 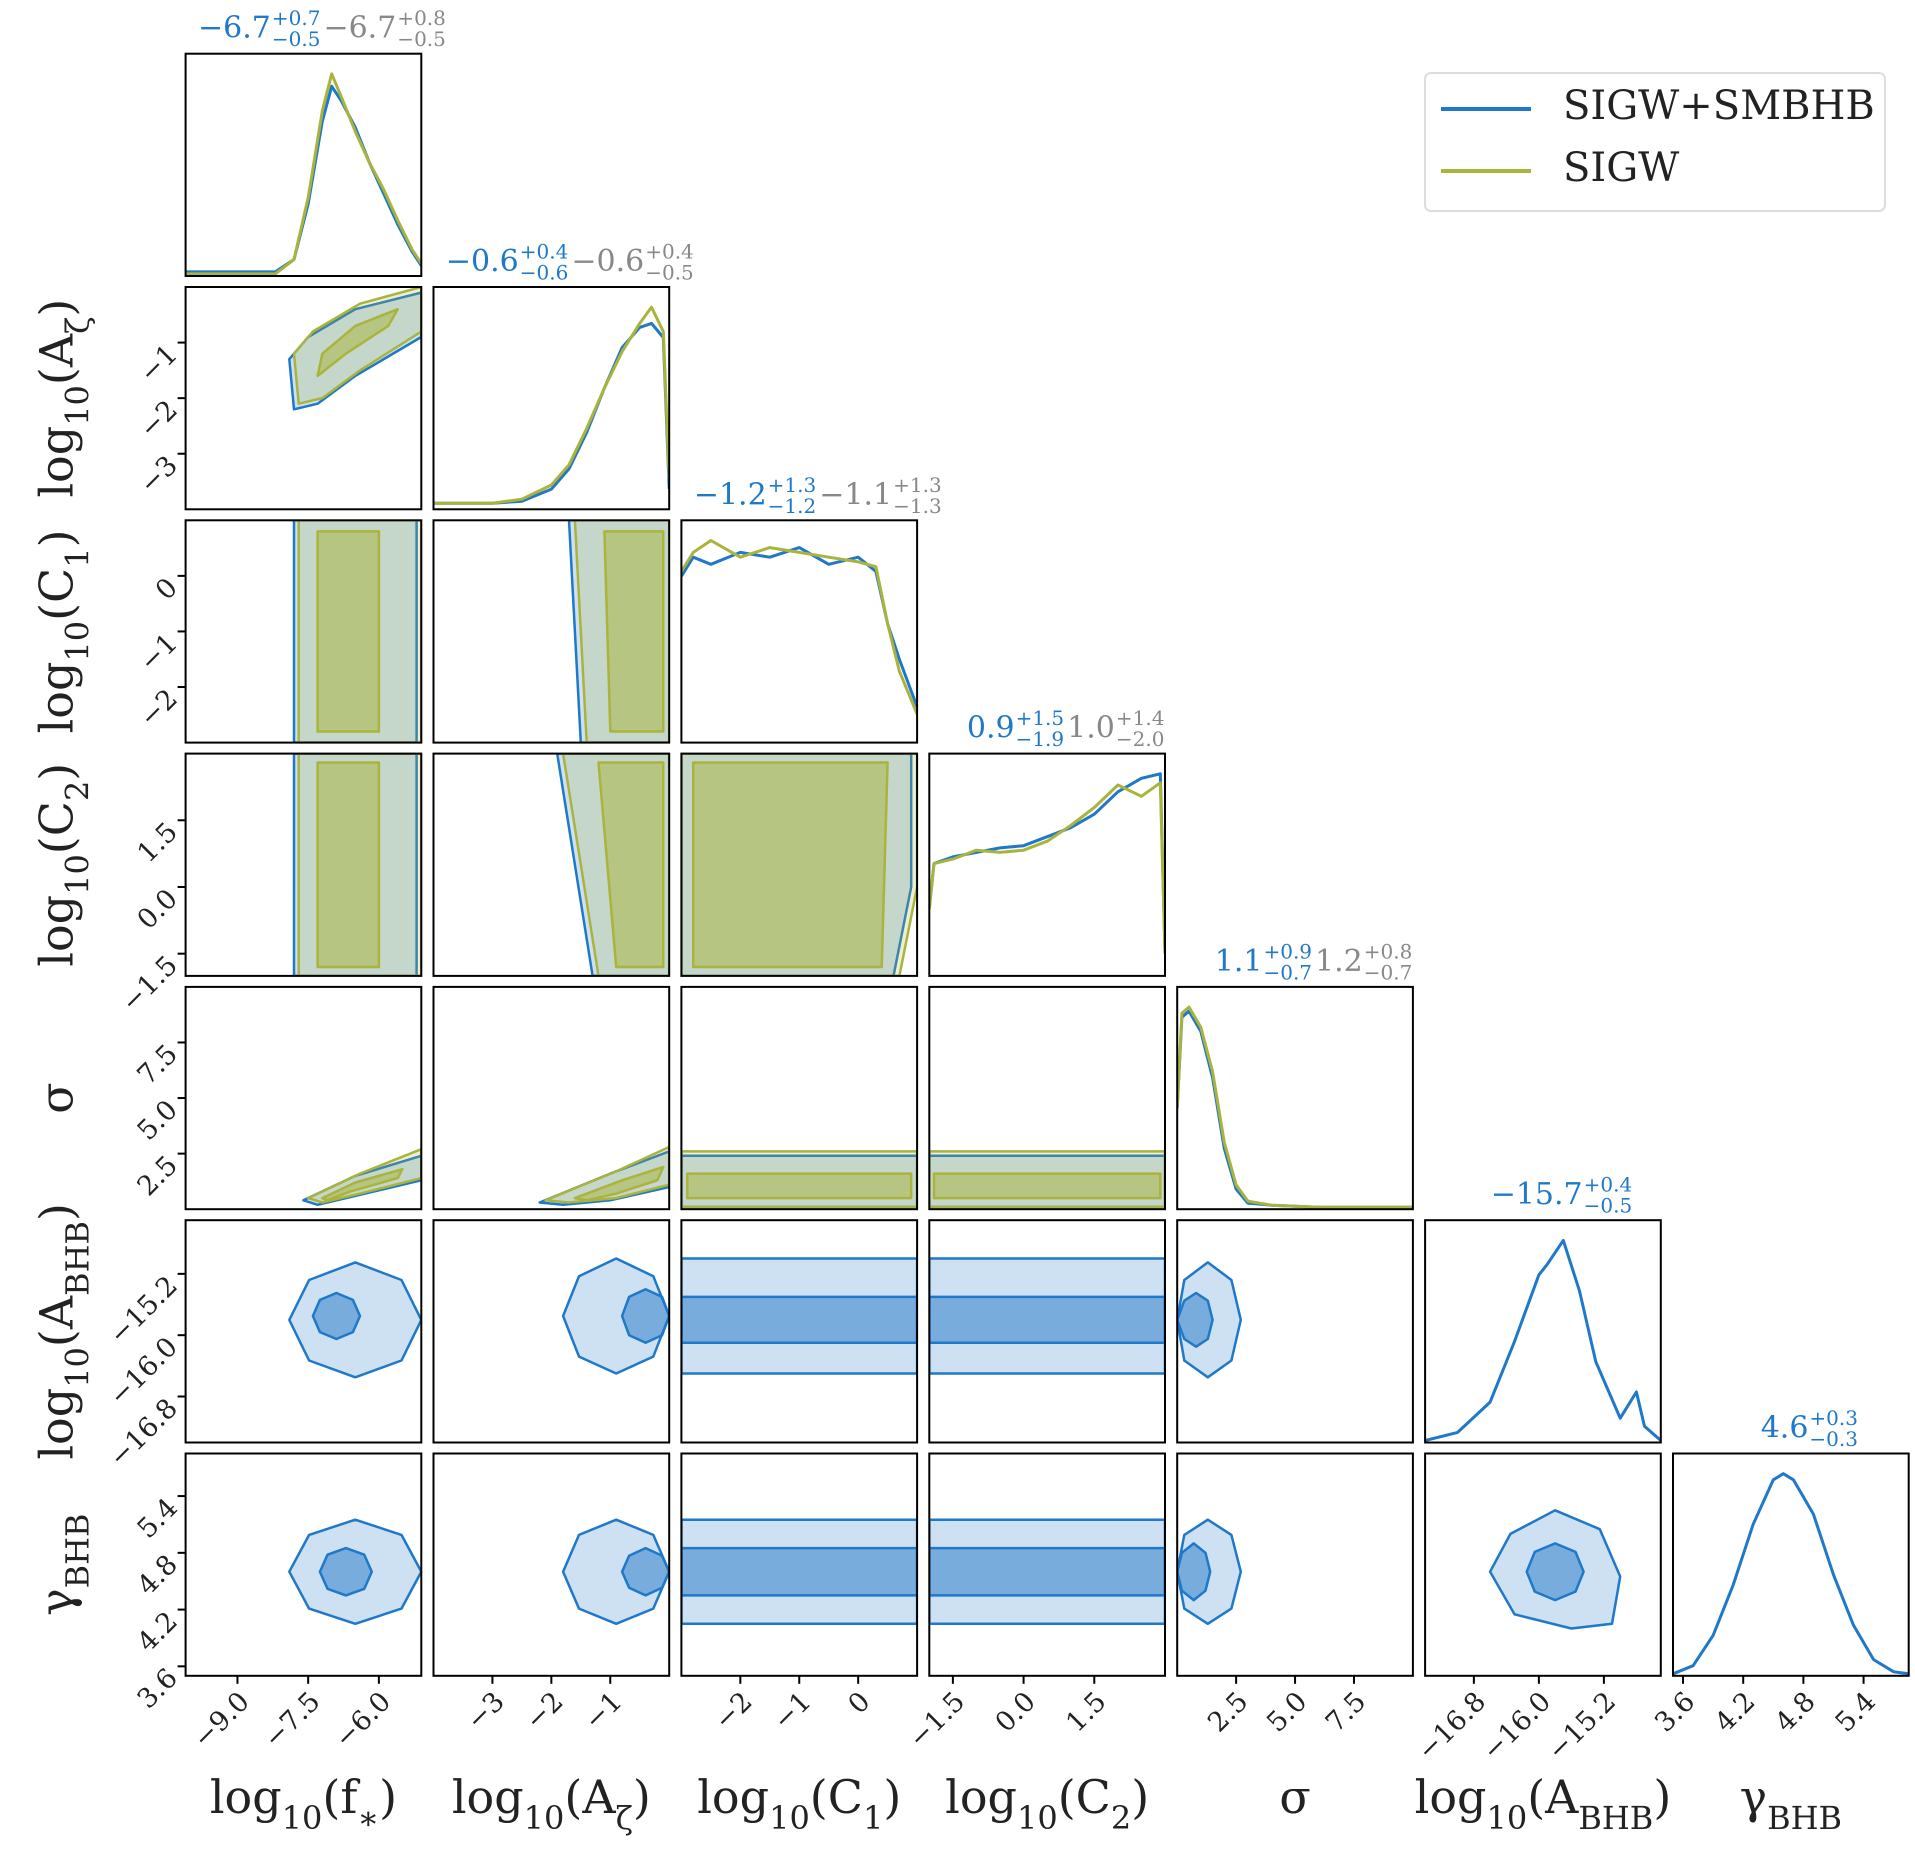 I want to click on stat-value: −0.6, so click(x=607, y=261).